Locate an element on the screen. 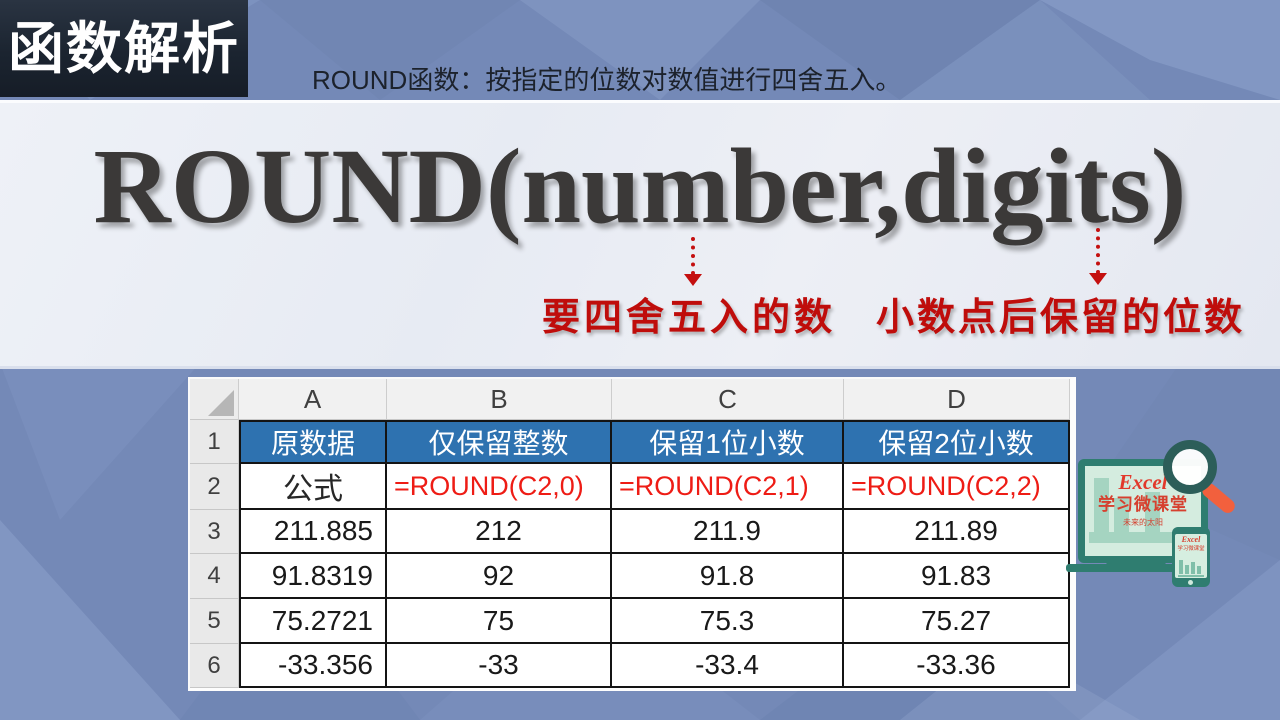 This screenshot has width=1280, height=720. phone-brand-text: Excel is located at coordinates (1191, 539).